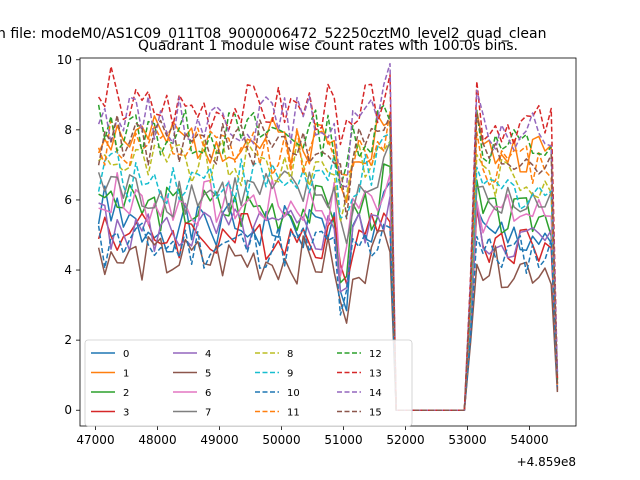 This screenshot has height=480, width=640. What do you see at coordinates (375, 413) in the screenshot?
I see `legend-label-15: 15` at bounding box center [375, 413].